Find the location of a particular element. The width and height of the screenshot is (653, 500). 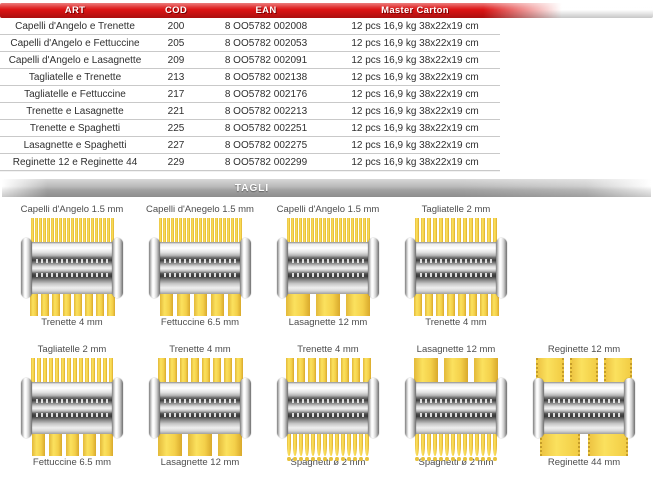

cell-cod: 227 is located at coordinates (176, 145).